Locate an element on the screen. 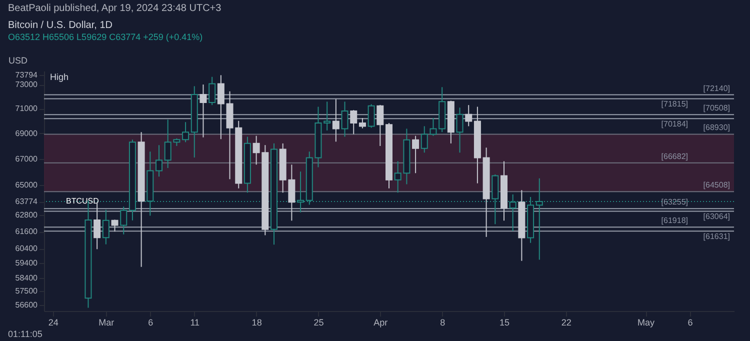 The image size is (750, 341). chart-subtitle: O63512 H65506 L59629 C63774 +259 (+0.41%) is located at coordinates (105, 37).